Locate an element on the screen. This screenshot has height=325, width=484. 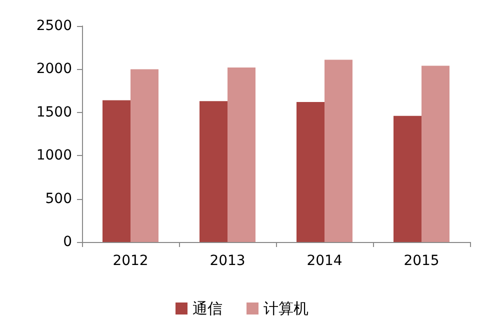
legend-label: 计算机 is located at coordinates (286, 309).